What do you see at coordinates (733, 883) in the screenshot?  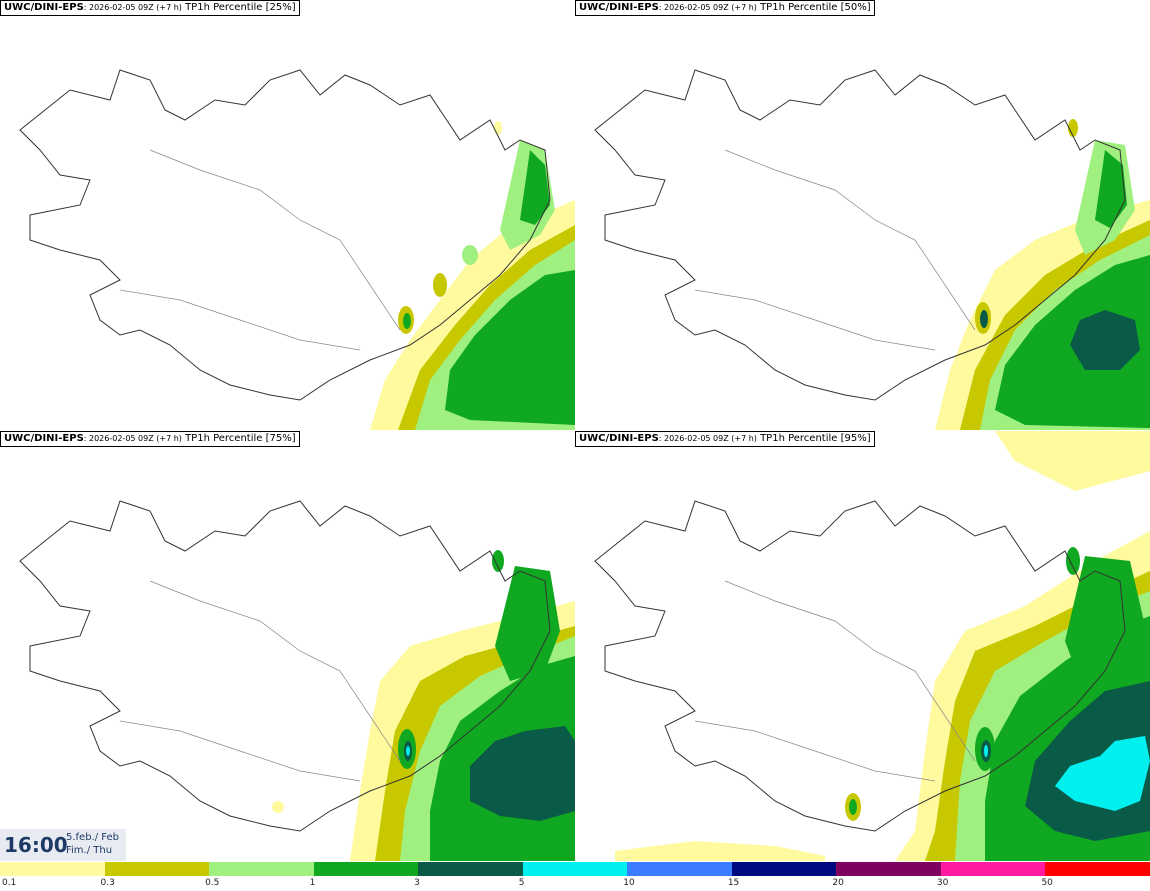 I see `legend-tick-label: 15` at bounding box center [733, 883].